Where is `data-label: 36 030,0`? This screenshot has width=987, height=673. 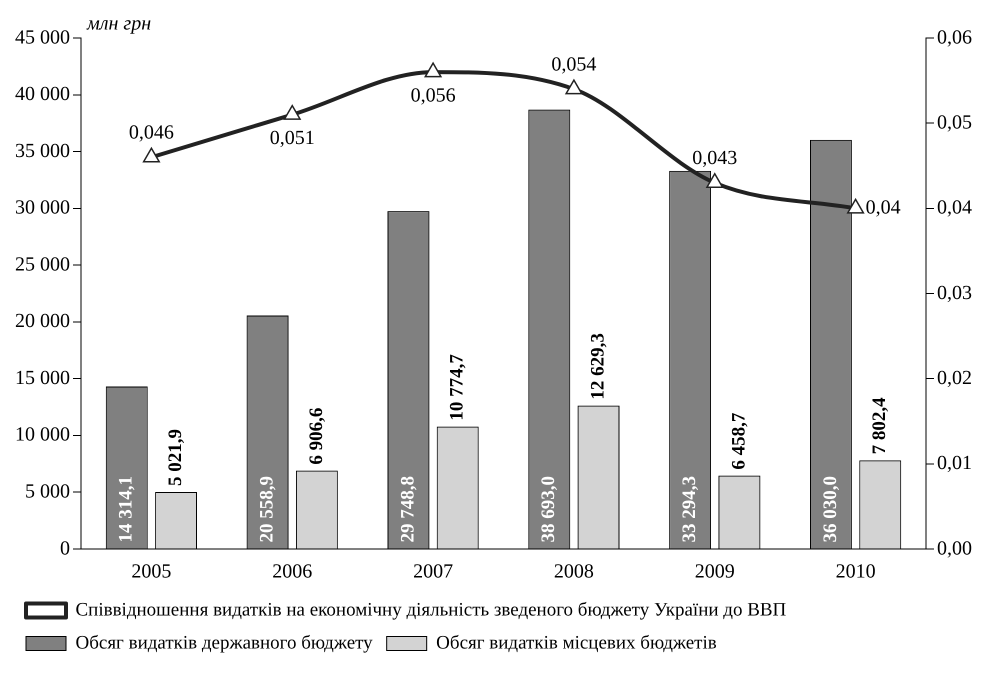
data-label: 36 030,0 is located at coordinates (830, 509).